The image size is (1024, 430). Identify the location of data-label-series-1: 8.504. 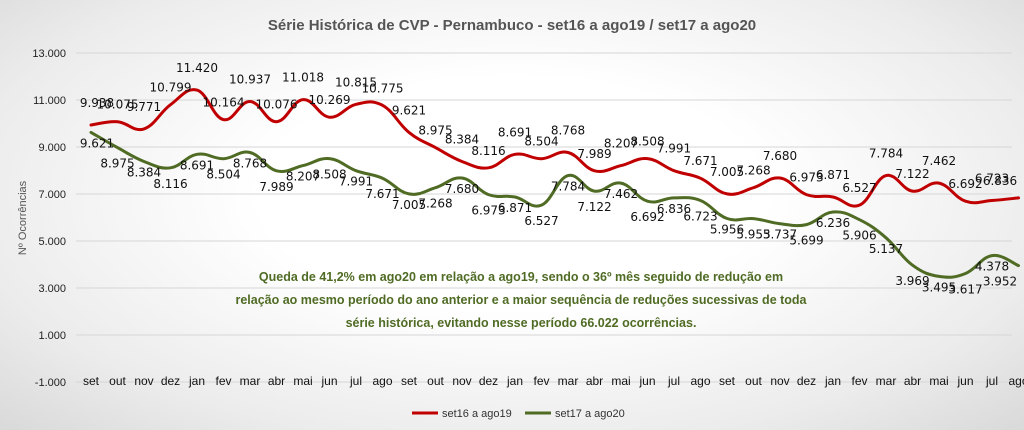
(541, 142).